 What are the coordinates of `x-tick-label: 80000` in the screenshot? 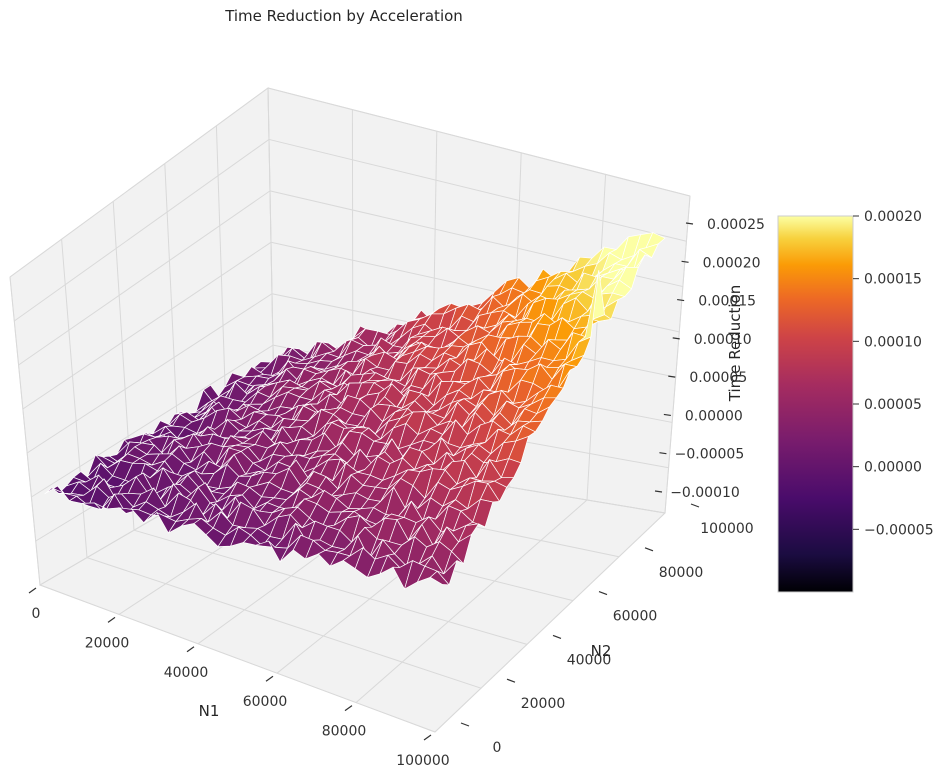 It's located at (344, 732).